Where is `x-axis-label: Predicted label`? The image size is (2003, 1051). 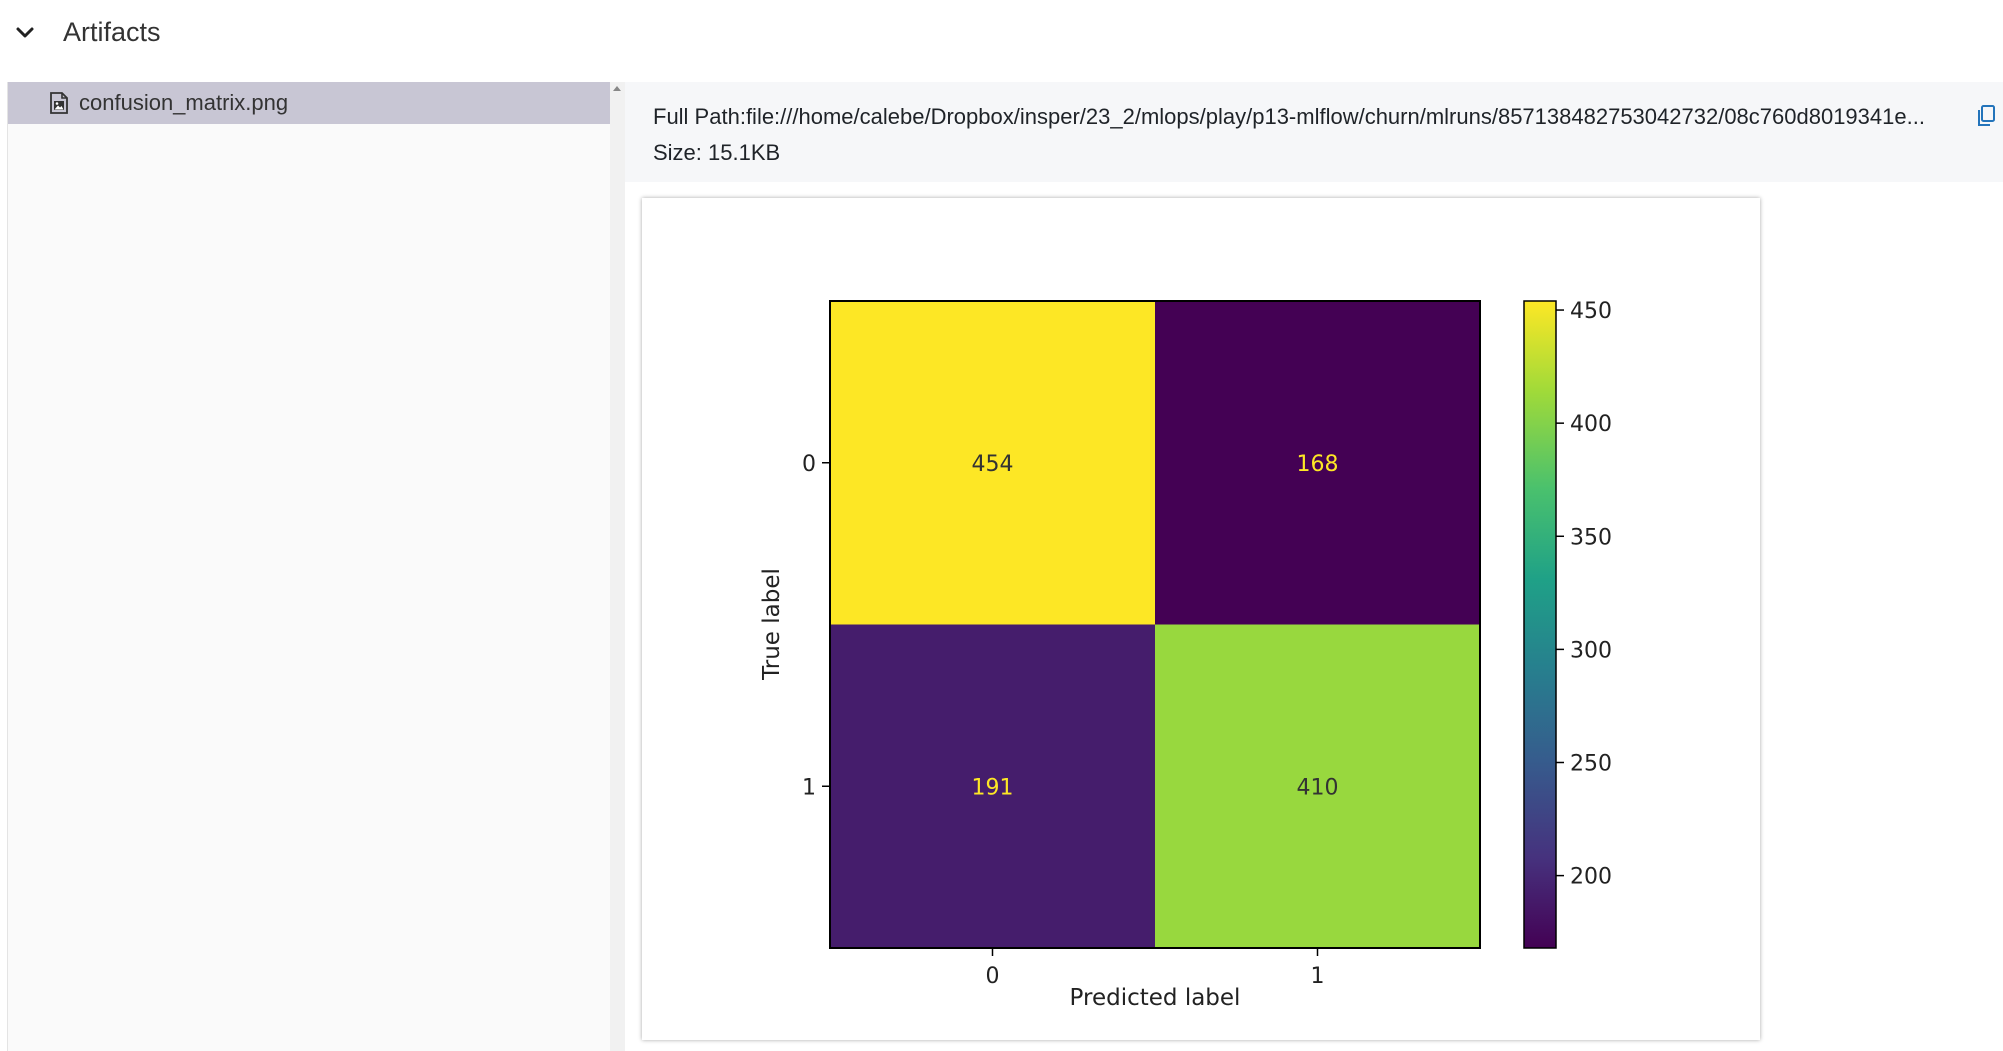
x-axis-label: Predicted label is located at coordinates (1155, 998).